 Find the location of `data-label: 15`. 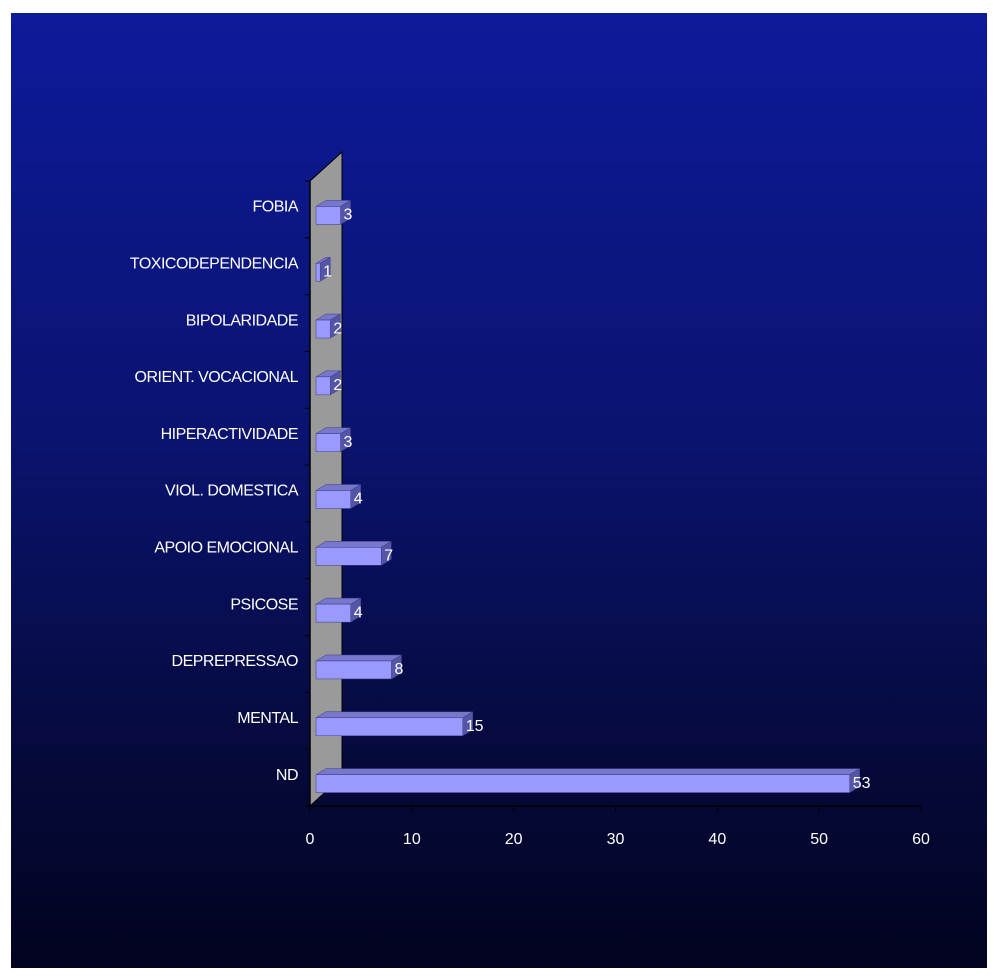

data-label: 15 is located at coordinates (475, 726).